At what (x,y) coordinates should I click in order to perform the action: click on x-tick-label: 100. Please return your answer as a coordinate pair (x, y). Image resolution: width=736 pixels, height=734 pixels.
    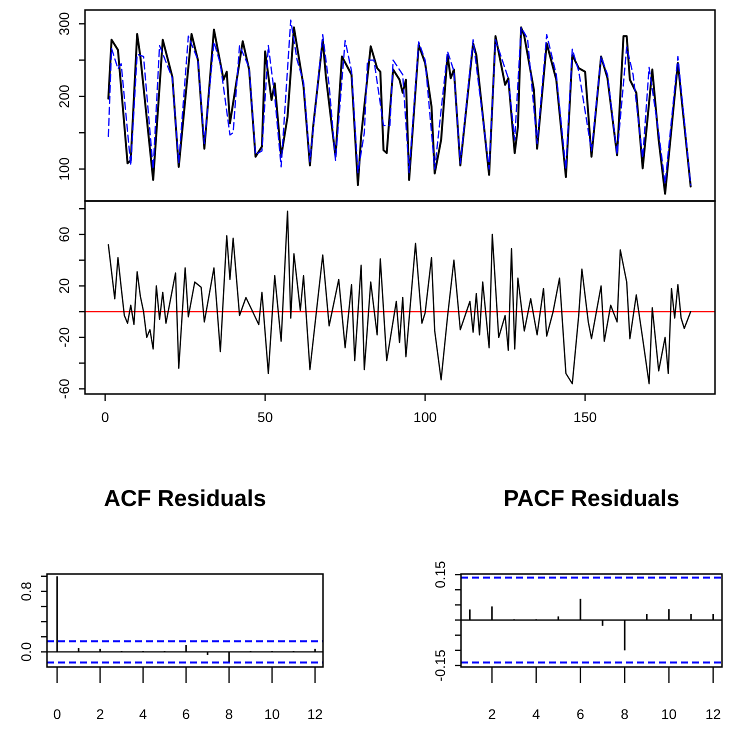
    Looking at the image, I should click on (425, 417).